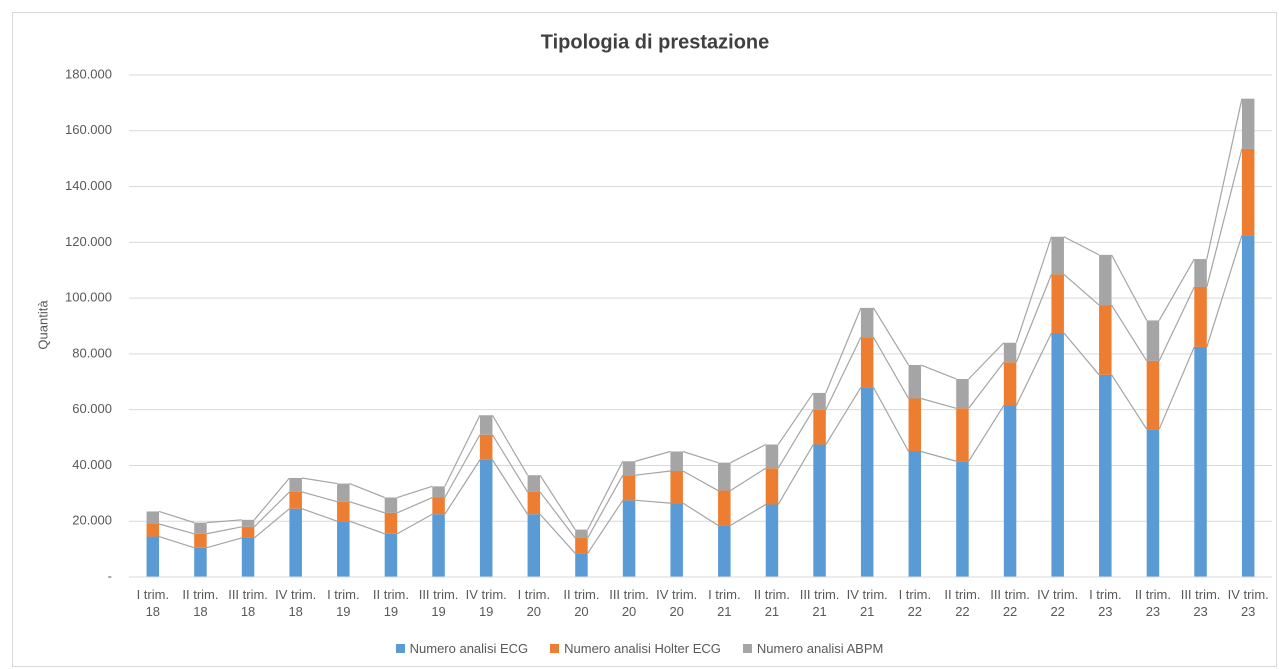  Describe the element at coordinates (88, 73) in the screenshot. I see `y-tick-label: 180.000` at that location.